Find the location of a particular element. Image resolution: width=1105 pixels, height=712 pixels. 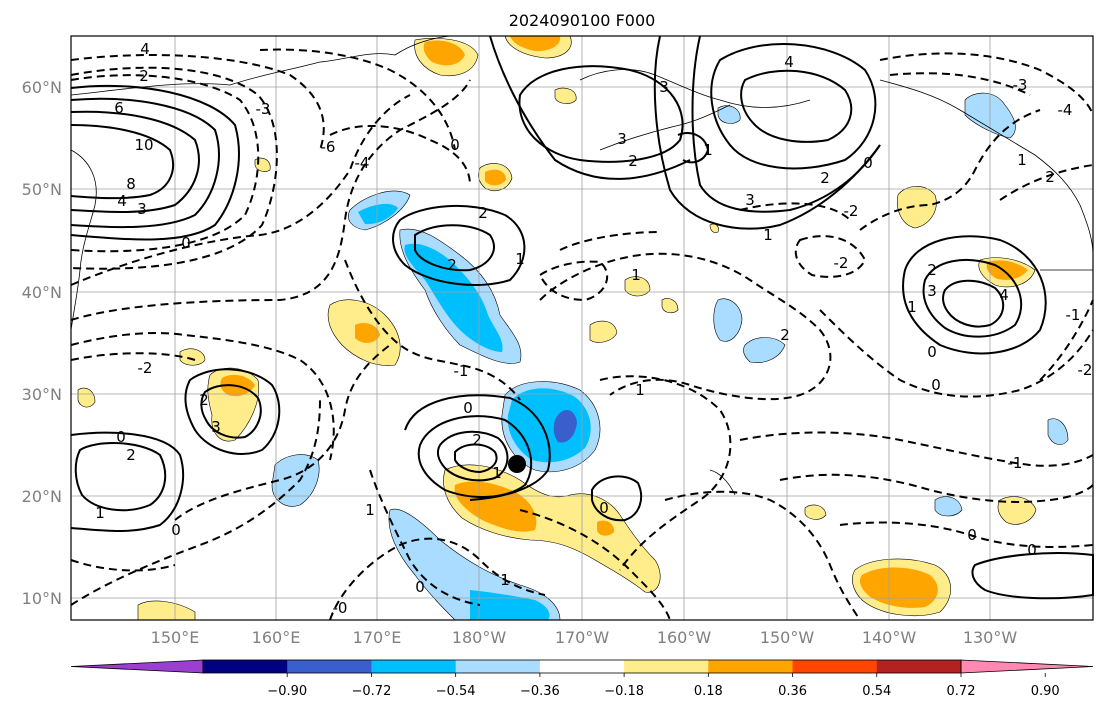

lat-label-40n: 40°N is located at coordinates (42, 292).